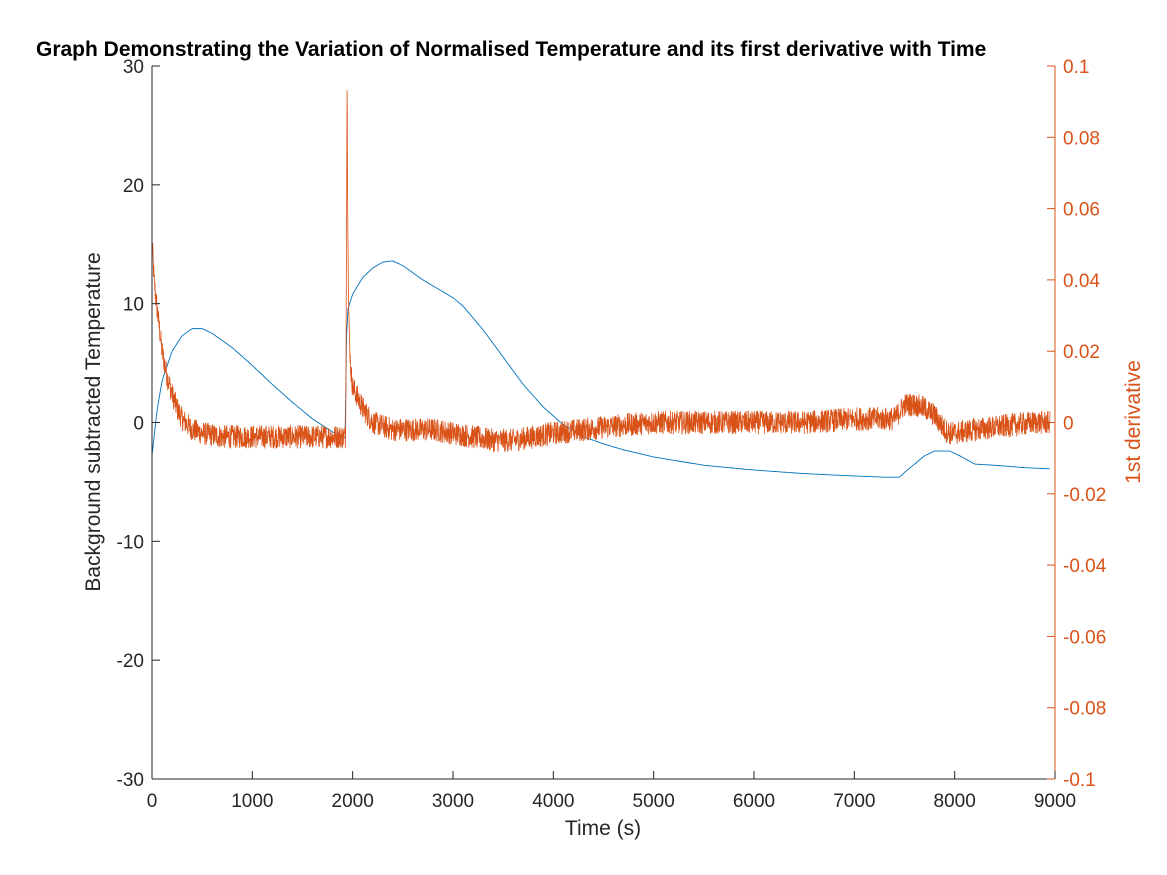 This screenshot has height=875, width=1167. What do you see at coordinates (1081, 210) in the screenshot?
I see `y-right-tick-label: 0.06` at bounding box center [1081, 210].